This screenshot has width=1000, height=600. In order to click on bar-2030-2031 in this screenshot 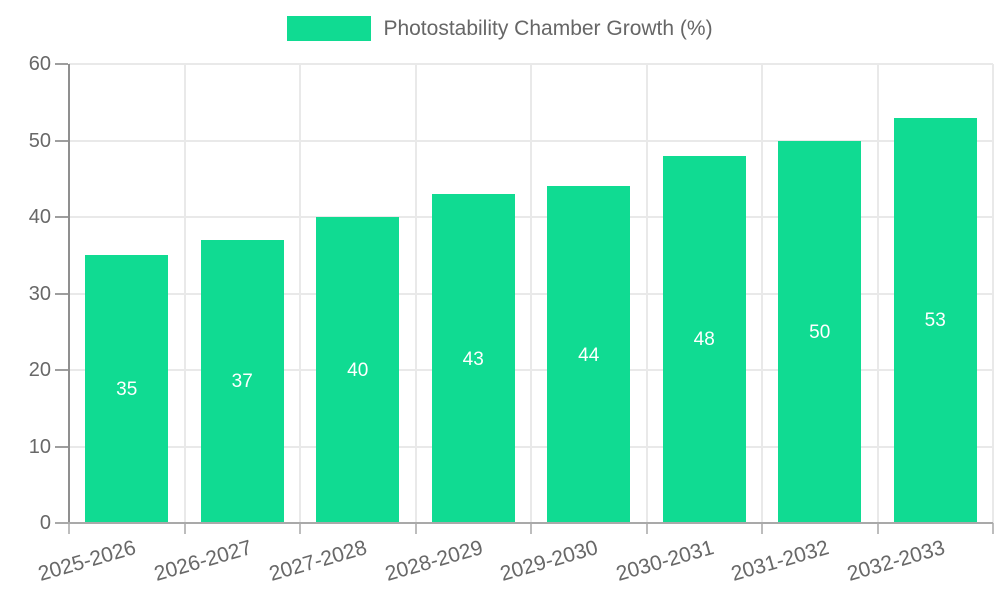, I will do `click(704, 339)`.